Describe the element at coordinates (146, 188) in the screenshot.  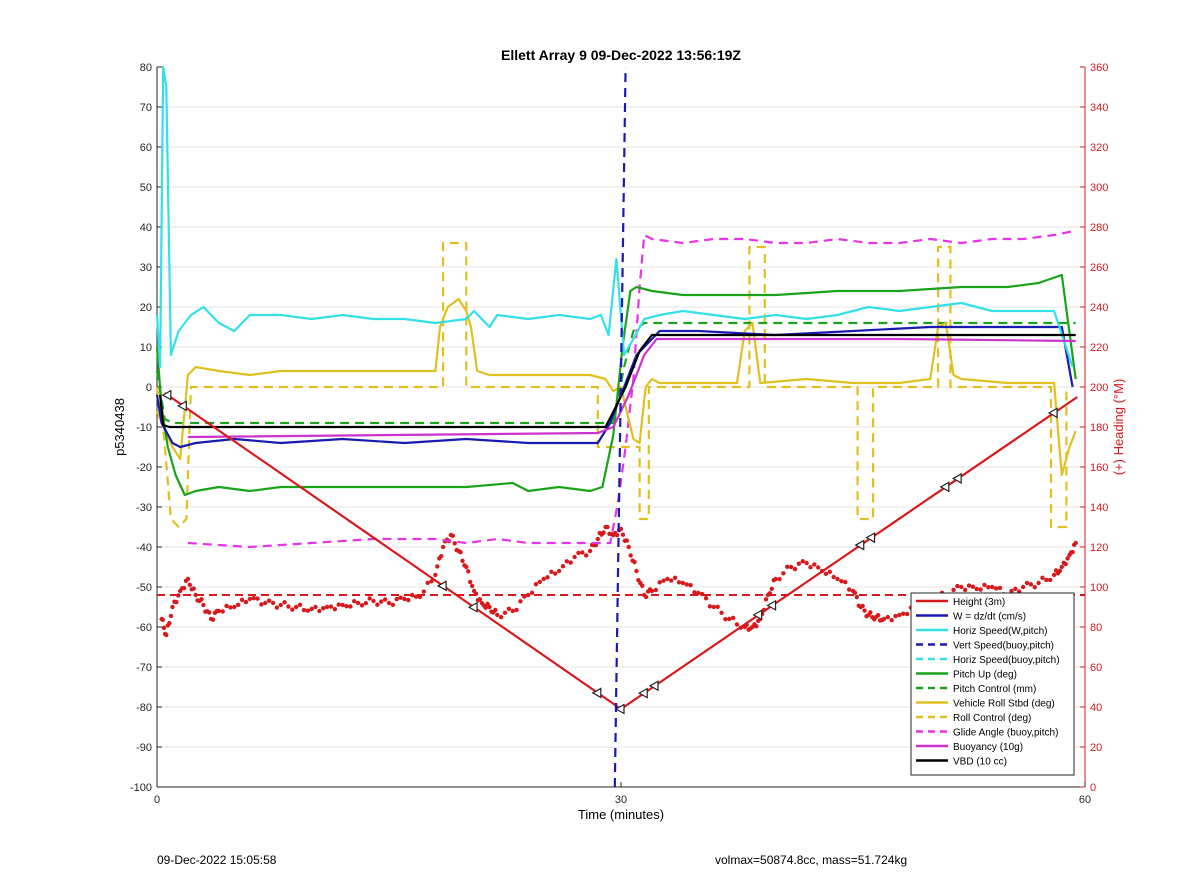
I see `y-tick-label: 50` at that location.